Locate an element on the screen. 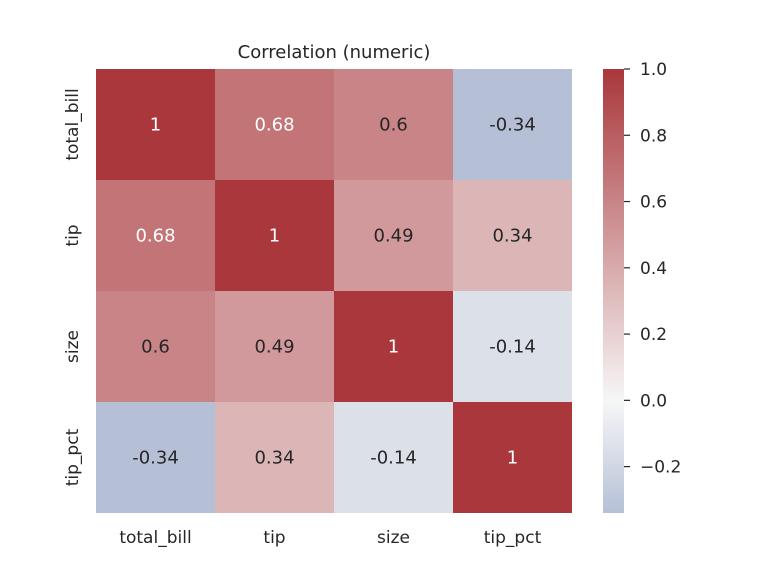 The height and width of the screenshot is (580, 768). colorbar-tick-label: 0.8 is located at coordinates (653, 136).